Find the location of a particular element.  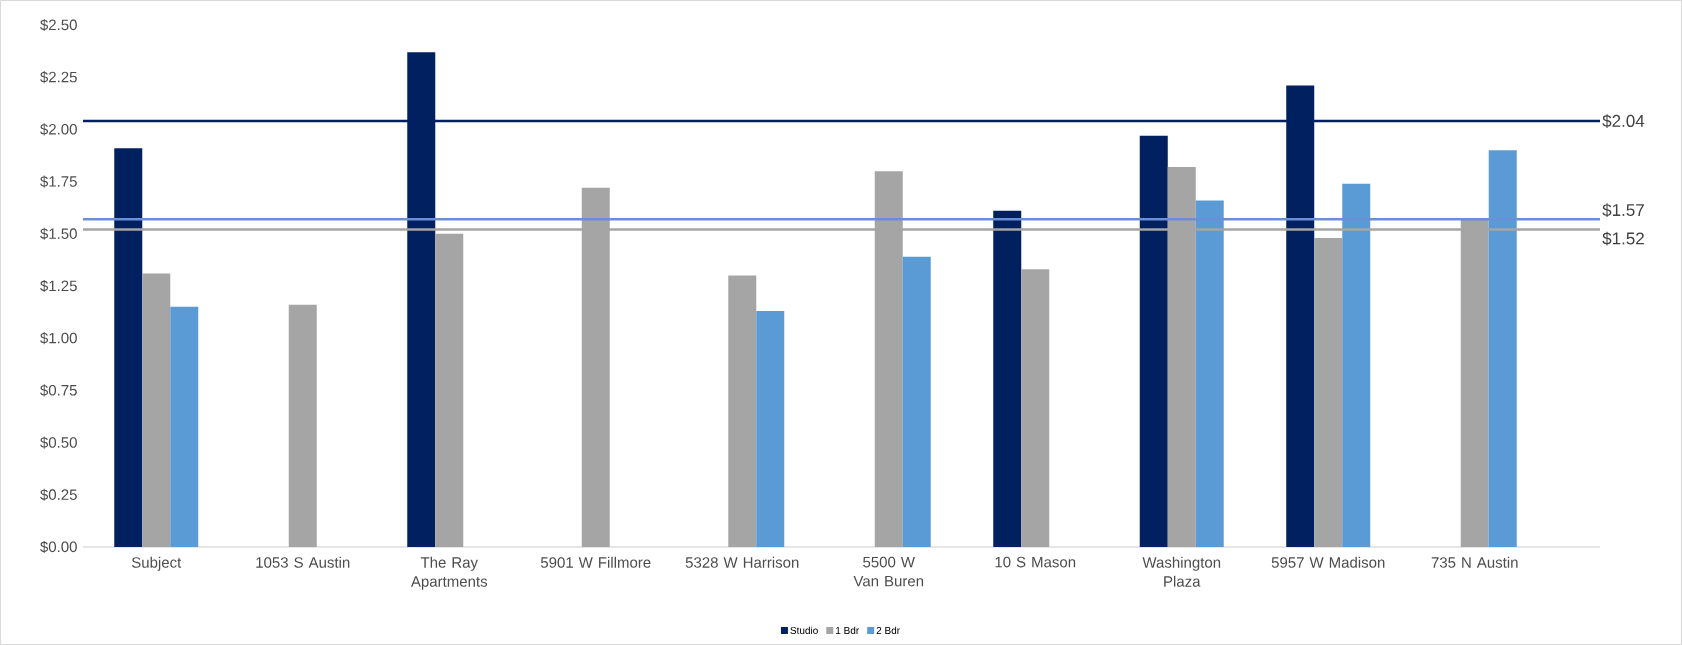

x-tick-label: 5901 W Fillmore is located at coordinates (595, 562).